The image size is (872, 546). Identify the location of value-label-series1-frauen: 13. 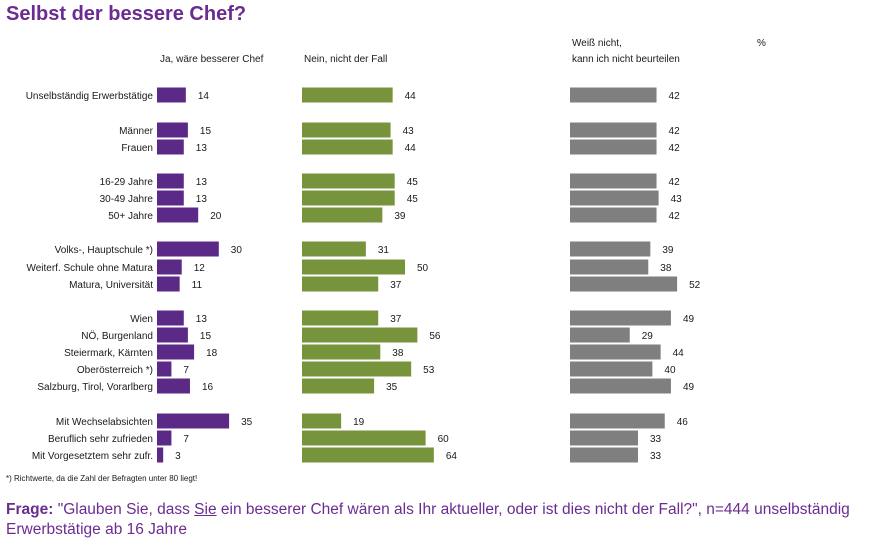
(202, 148).